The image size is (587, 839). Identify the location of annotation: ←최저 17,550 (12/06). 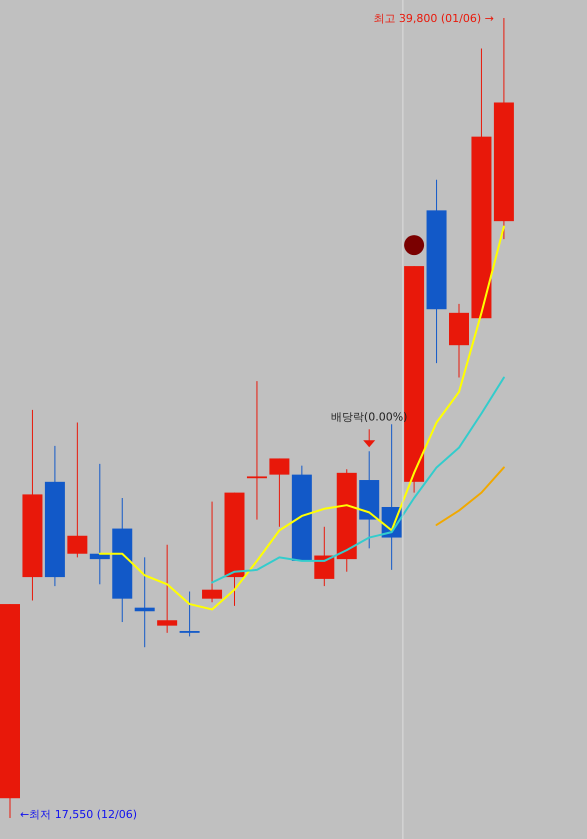
(78, 814).